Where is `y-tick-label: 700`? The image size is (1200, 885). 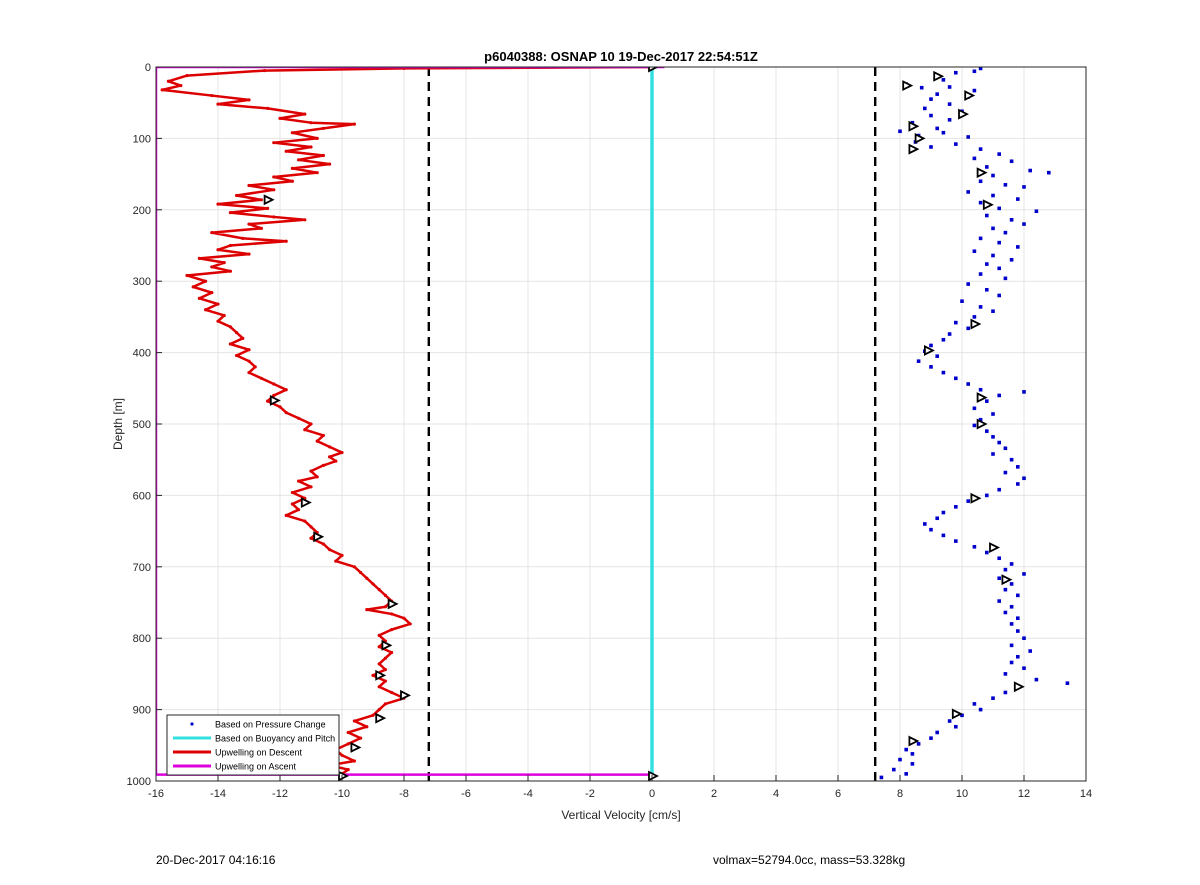
y-tick-label: 700 is located at coordinates (142, 568).